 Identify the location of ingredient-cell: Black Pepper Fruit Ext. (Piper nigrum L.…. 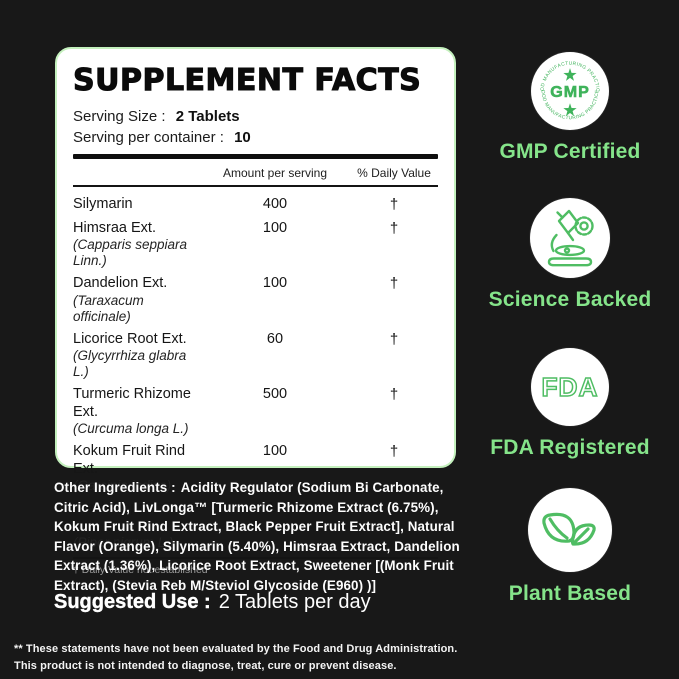
(136, 525).